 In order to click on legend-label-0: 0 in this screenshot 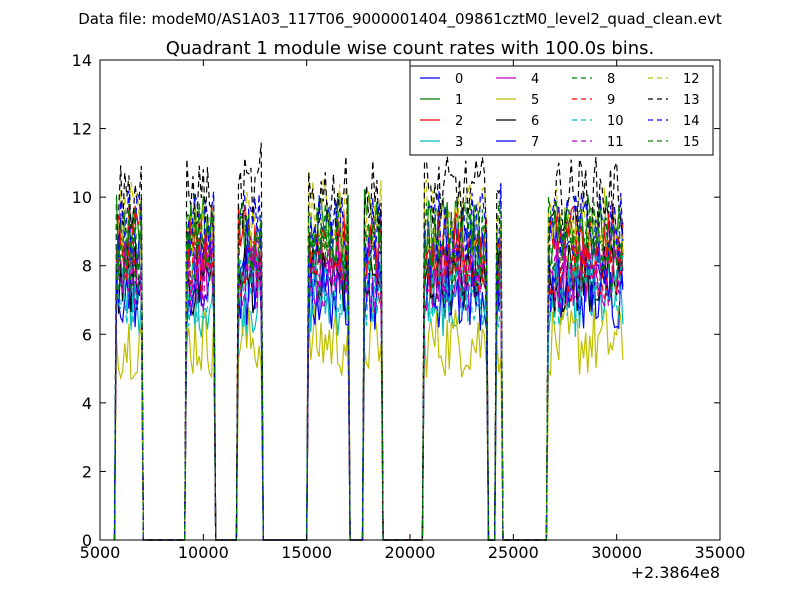, I will do `click(459, 79)`.